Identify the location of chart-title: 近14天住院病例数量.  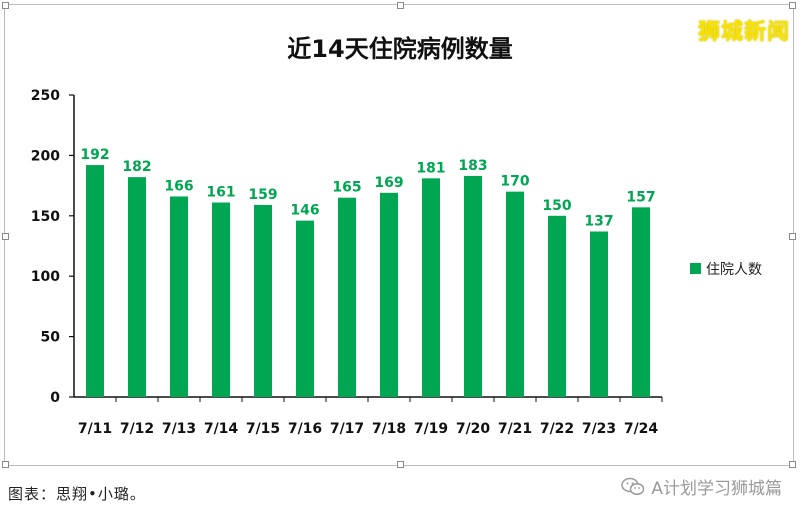
(399, 49).